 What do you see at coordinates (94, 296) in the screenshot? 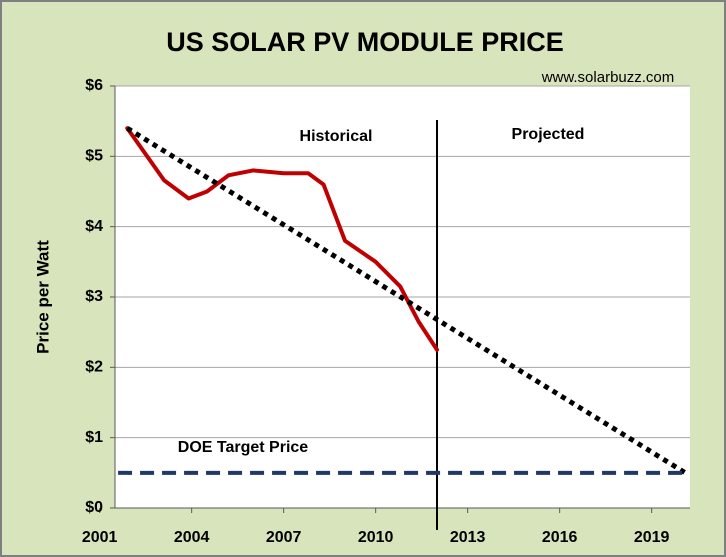
I see `y-tick-label: $3` at bounding box center [94, 296].